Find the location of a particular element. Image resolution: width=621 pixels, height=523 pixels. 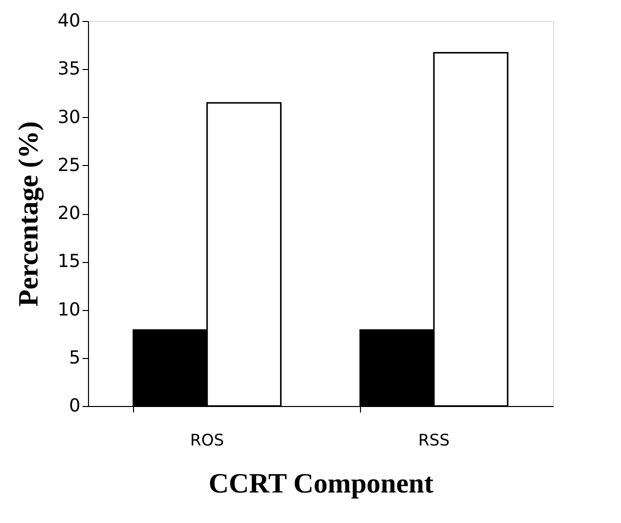

y-tick-label: 20 is located at coordinates (69, 213).